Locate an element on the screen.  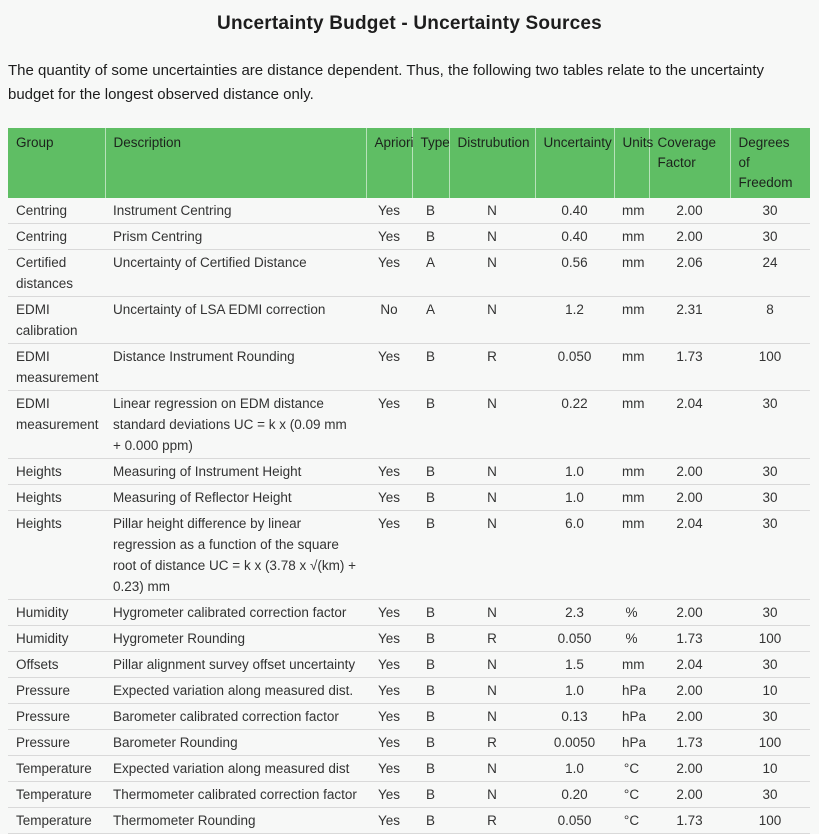
cell-description: Measuring of Reflector Height is located at coordinates (235, 497).